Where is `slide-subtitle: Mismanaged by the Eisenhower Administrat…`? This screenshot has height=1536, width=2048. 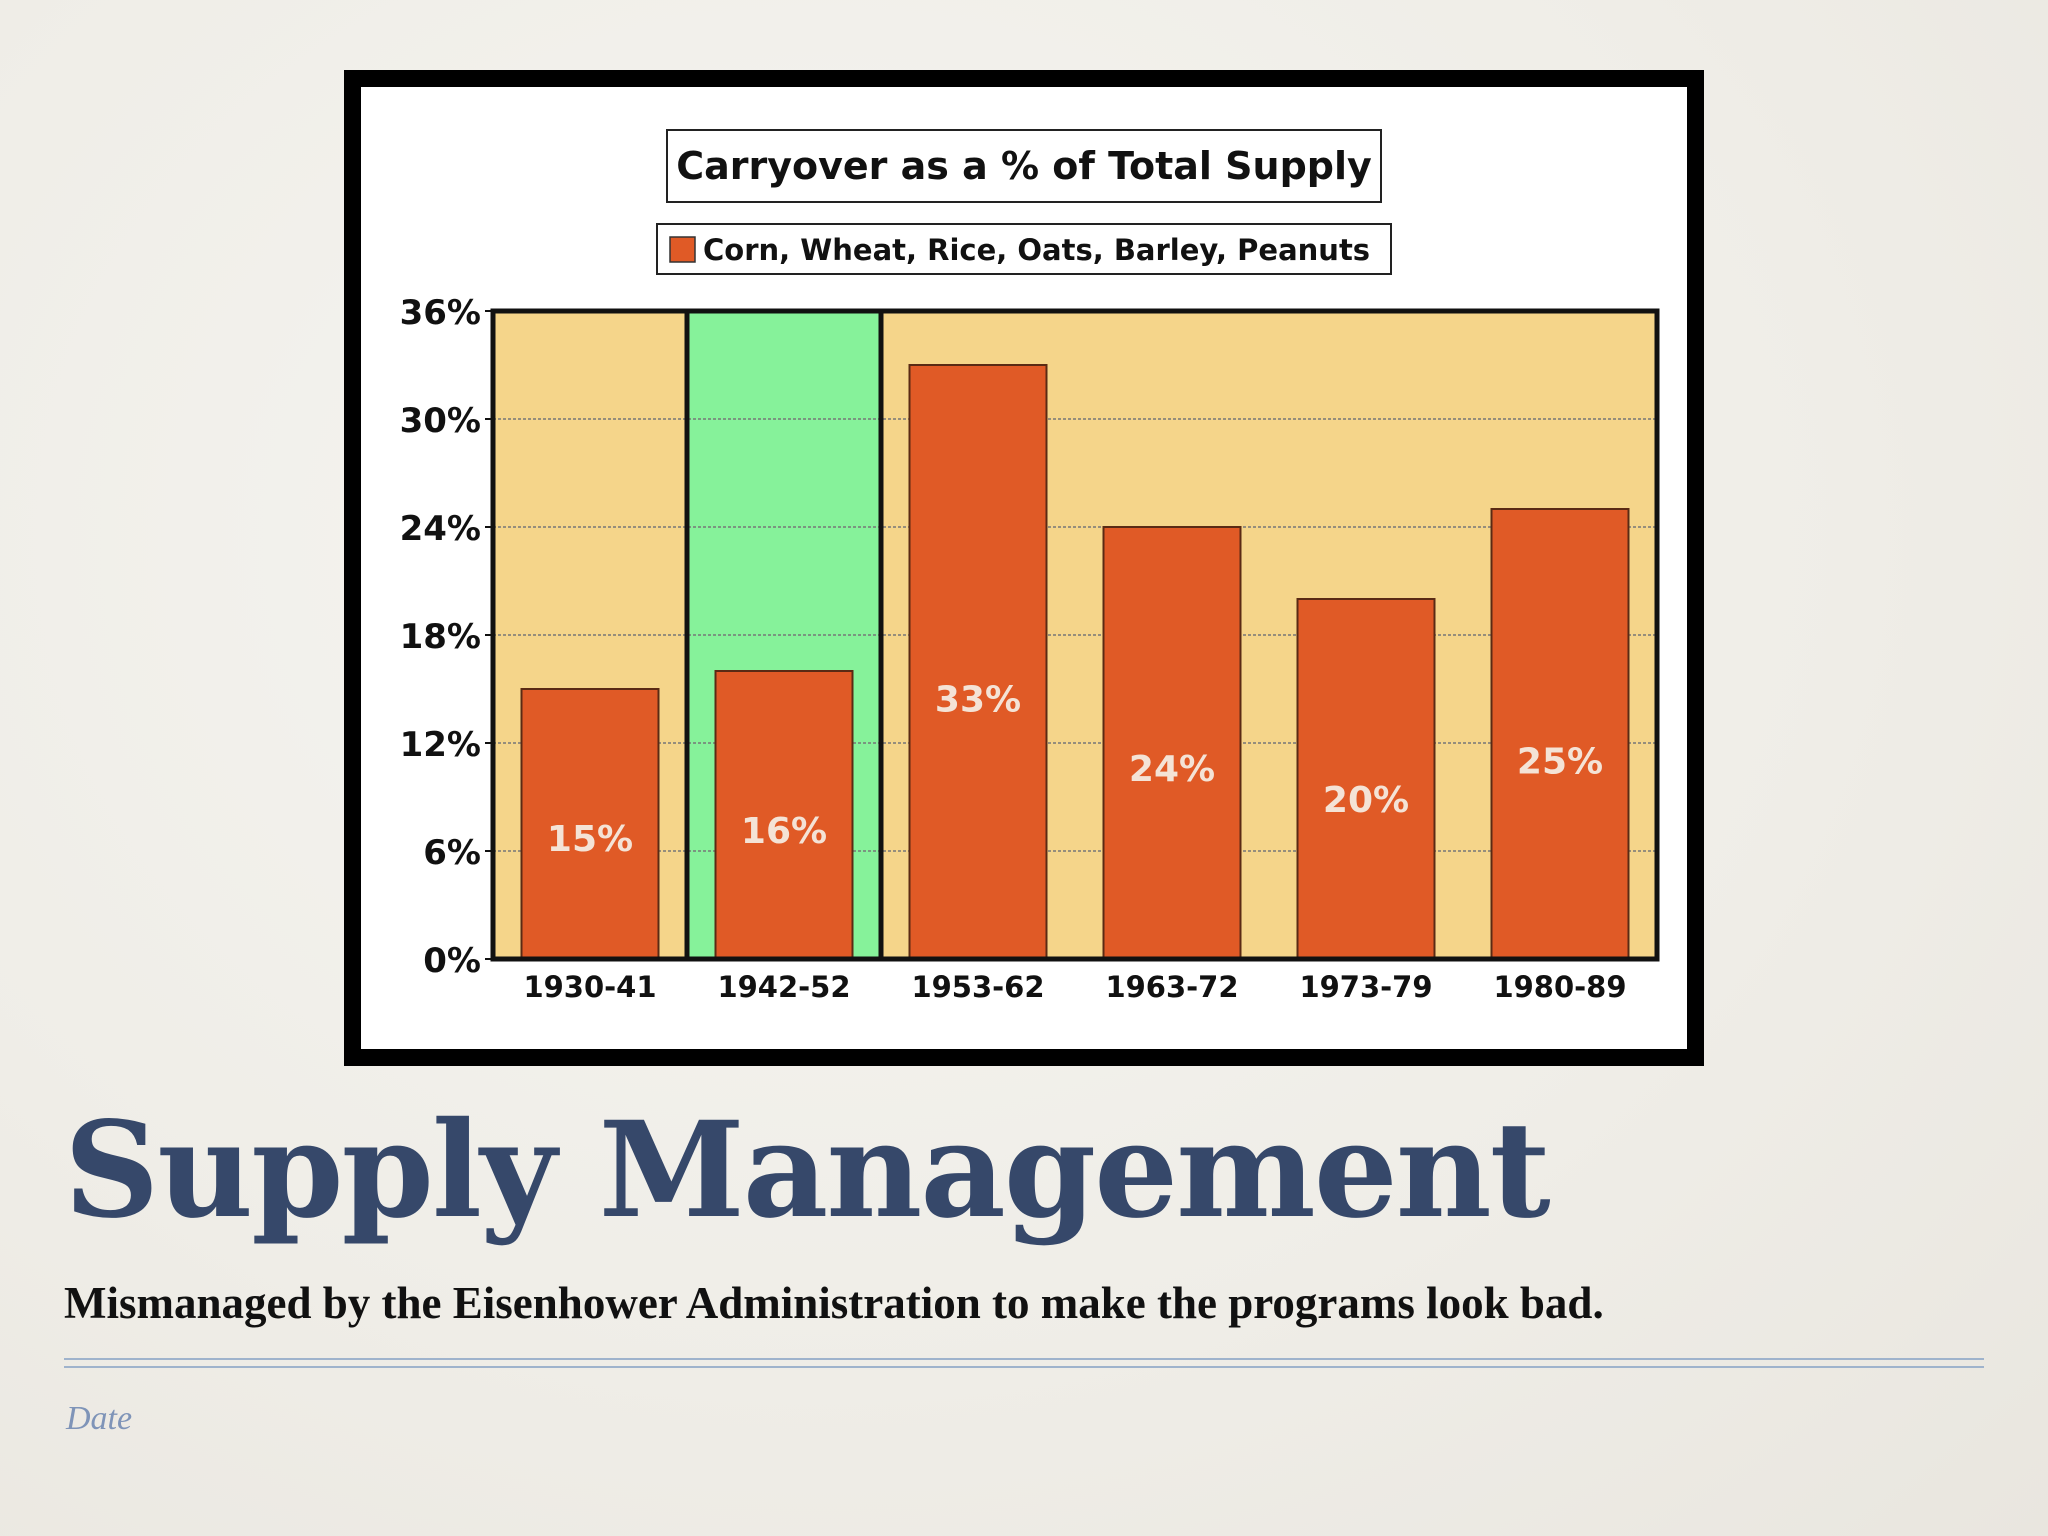 slide-subtitle: Mismanaged by the Eisenhower Administrat… is located at coordinates (834, 1303).